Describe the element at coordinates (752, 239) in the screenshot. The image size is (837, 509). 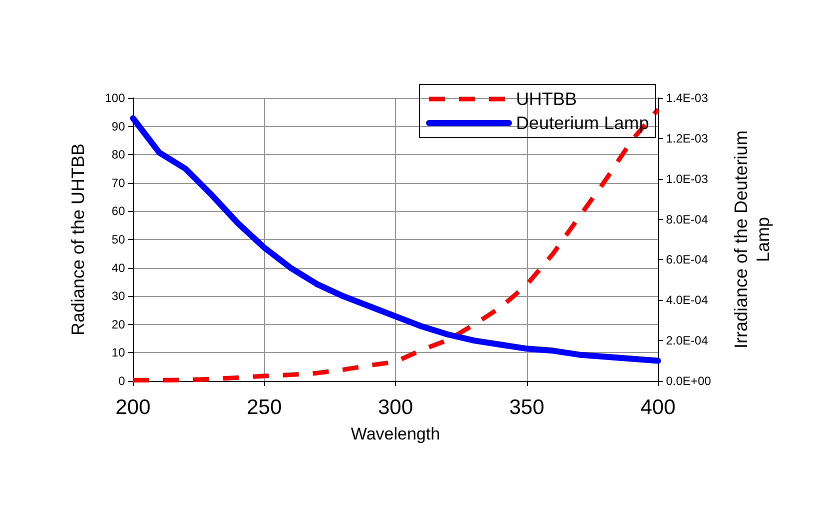
I see `y2-axis-title: Irradiance of the Deuterium Lamp` at that location.